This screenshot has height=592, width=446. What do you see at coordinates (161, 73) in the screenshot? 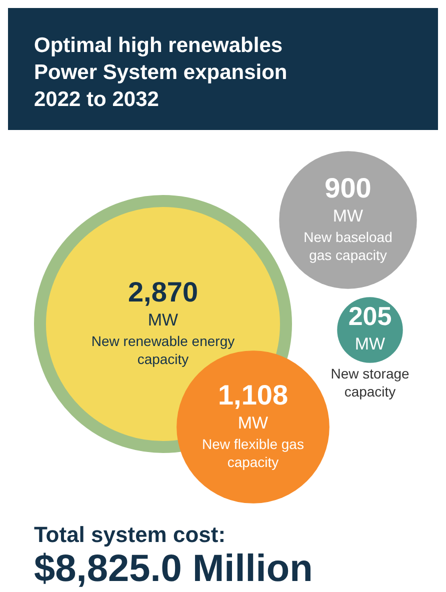
I see `text: Optimal high renewables Power System expansion 2022 to 2032` at bounding box center [161, 73].